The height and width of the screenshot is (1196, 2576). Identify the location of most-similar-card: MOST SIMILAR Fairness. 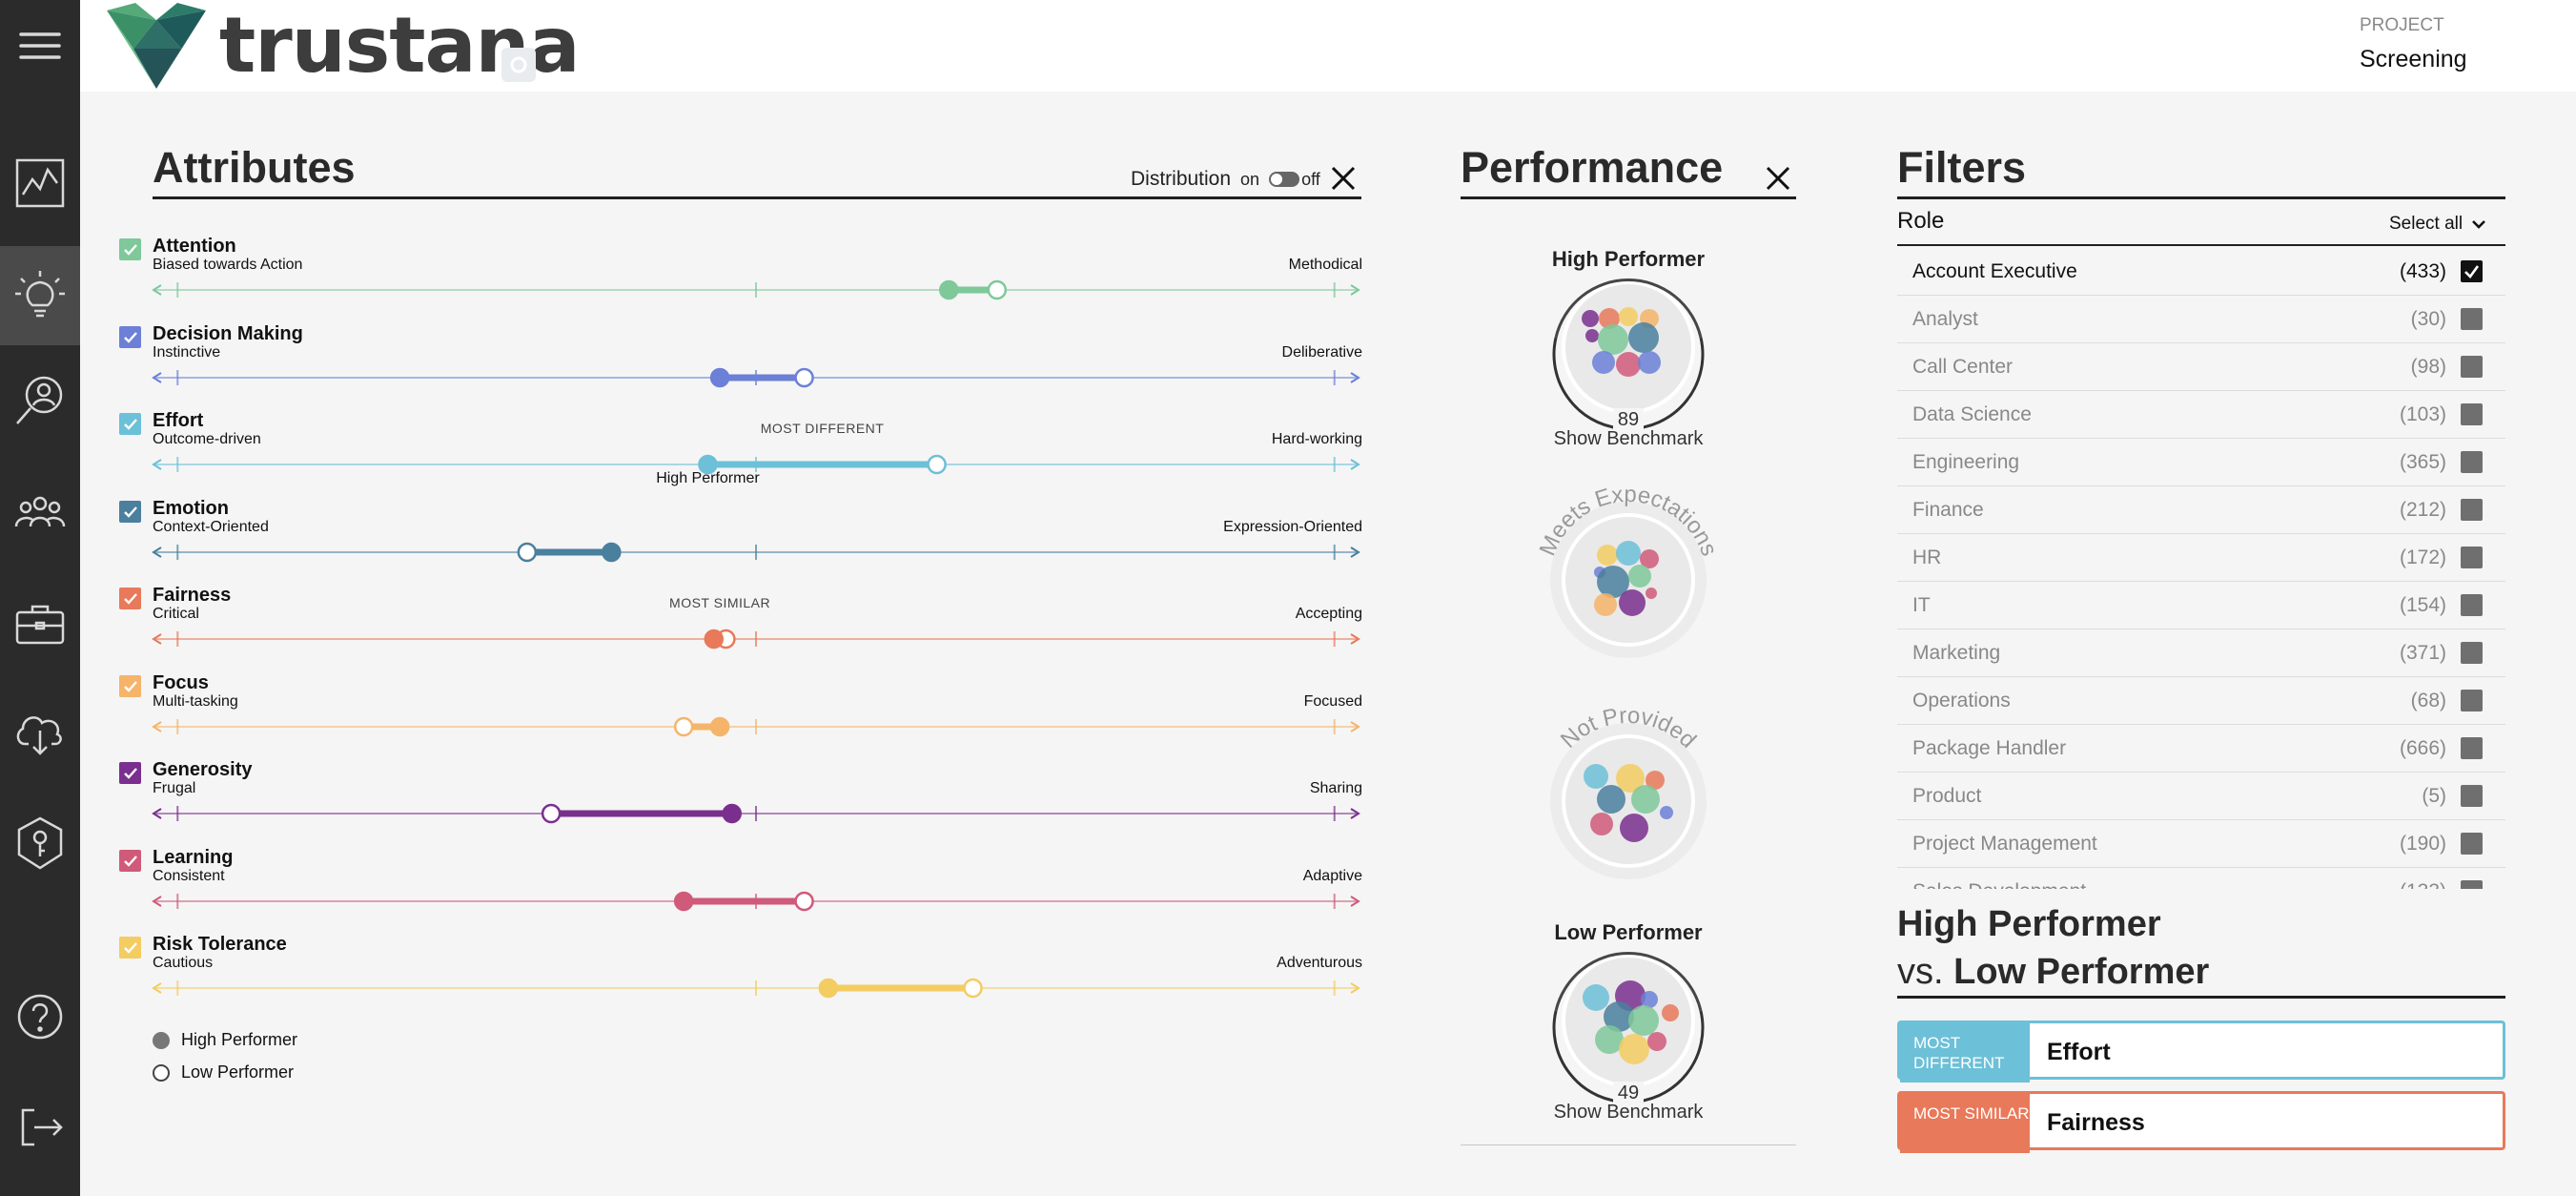
(2201, 1122).